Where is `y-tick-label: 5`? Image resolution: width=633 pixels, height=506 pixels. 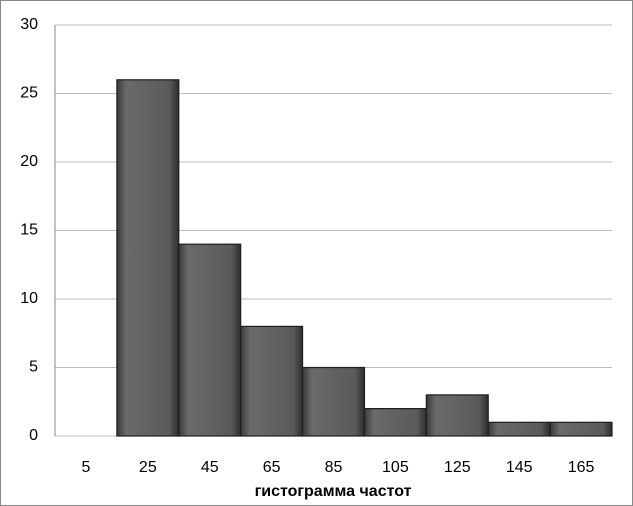 y-tick-label: 5 is located at coordinates (33, 367).